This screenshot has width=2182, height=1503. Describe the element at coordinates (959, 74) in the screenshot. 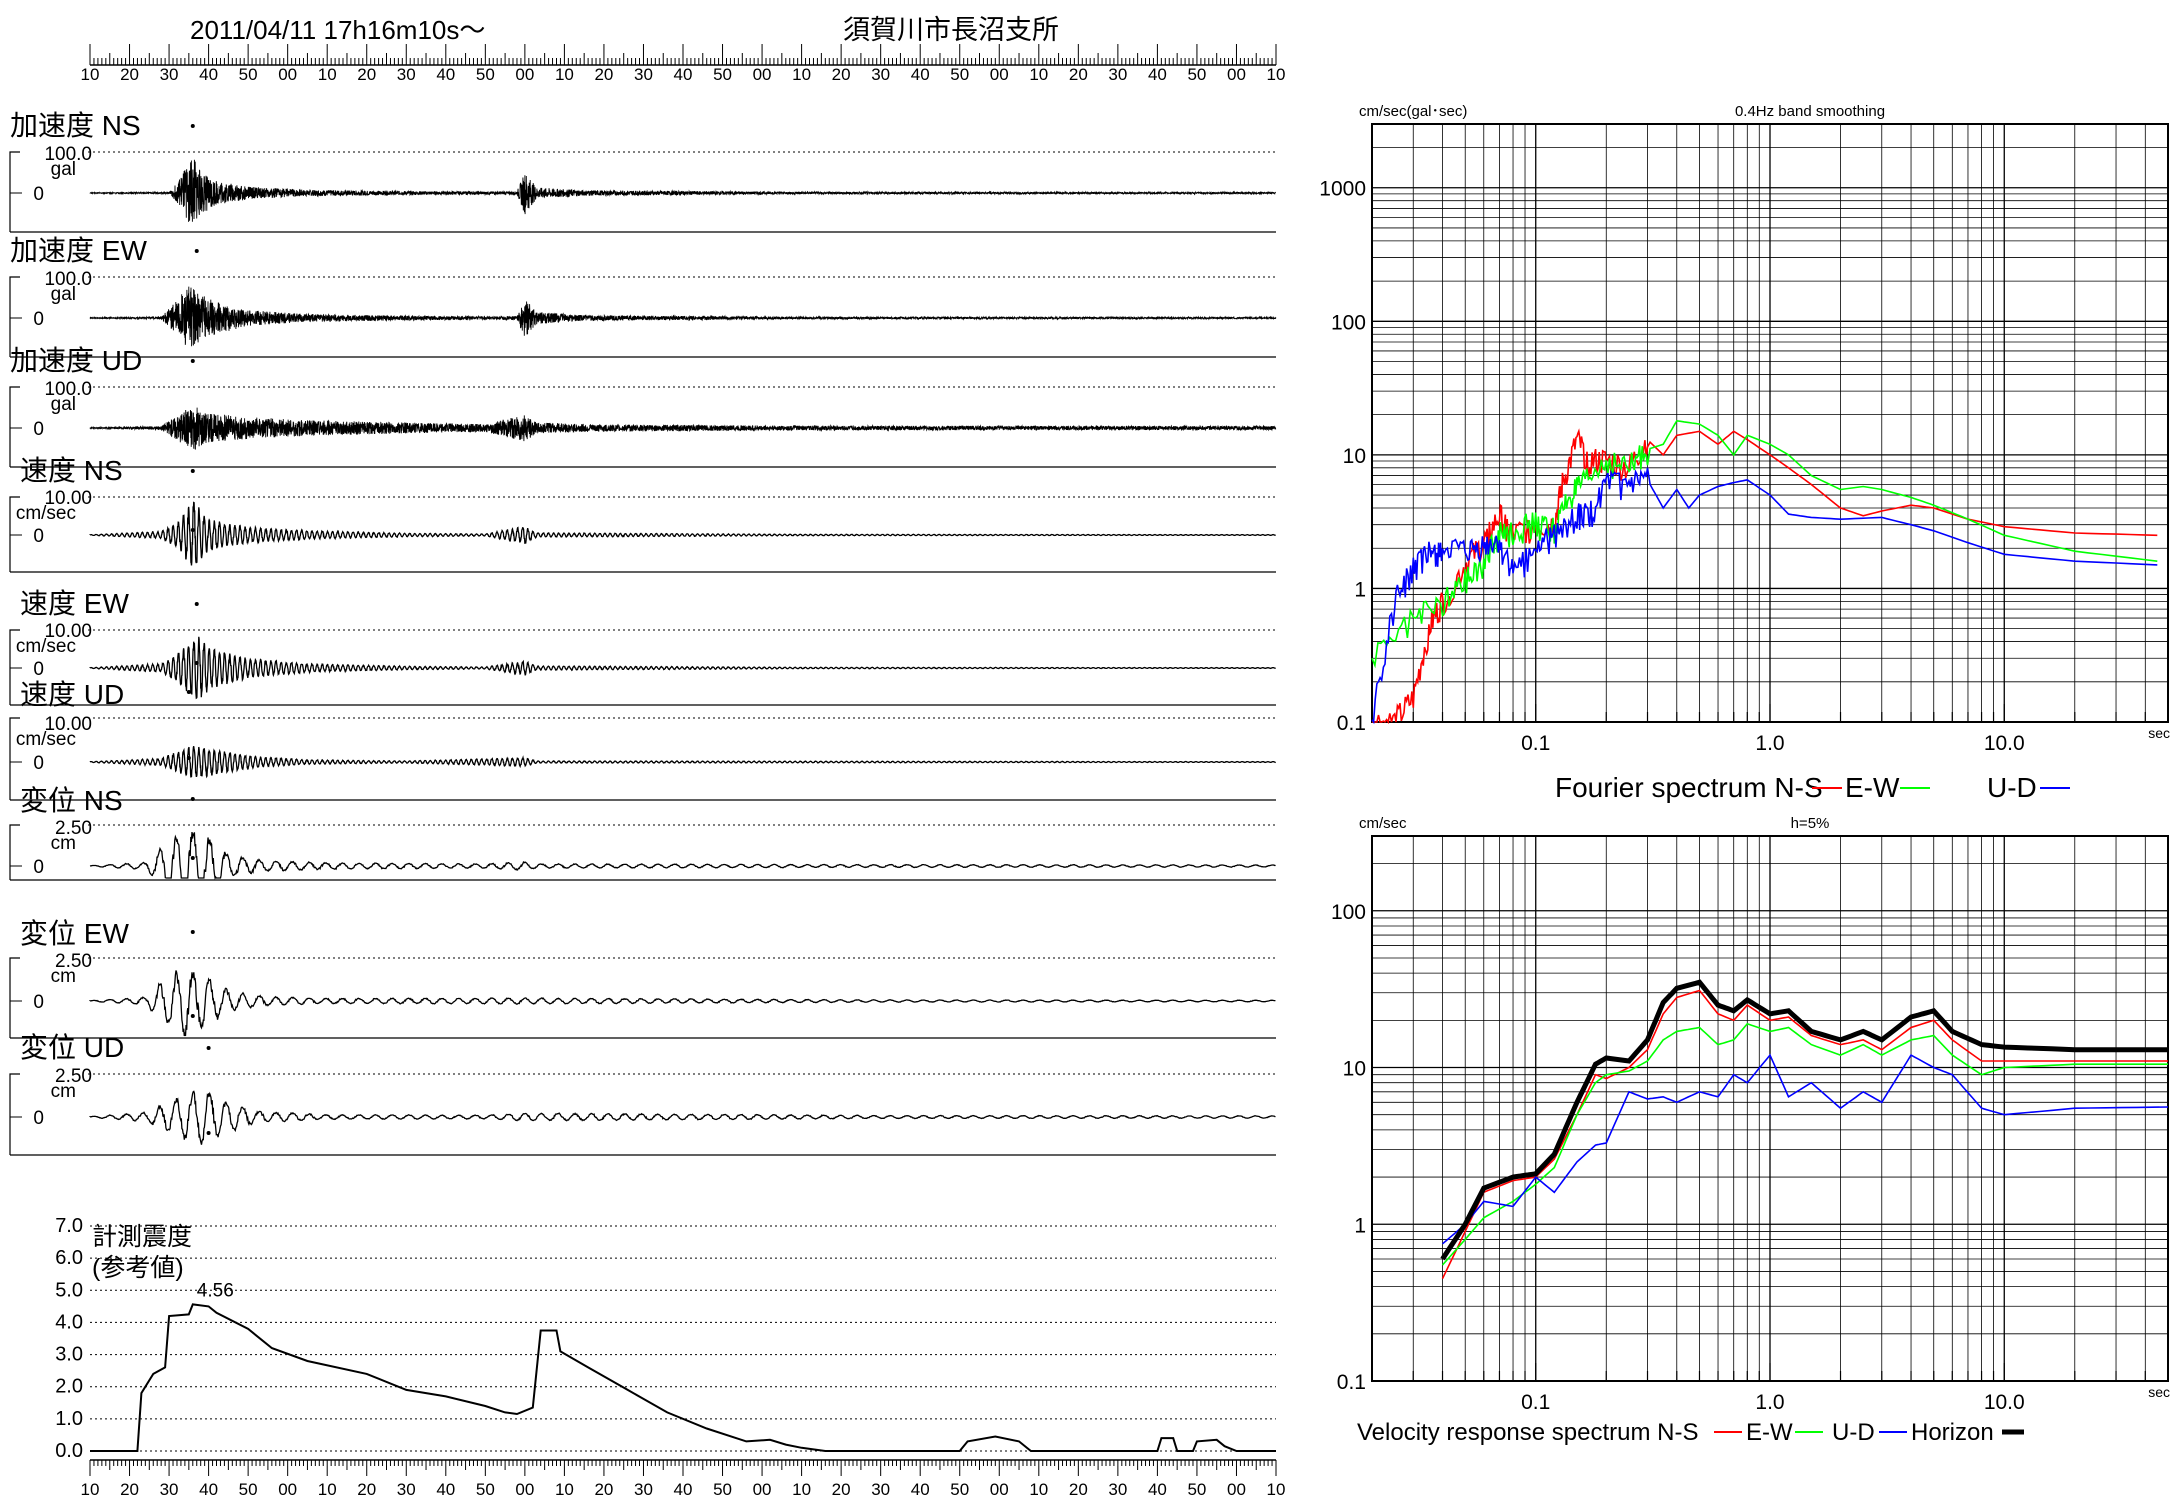

I see `top-axis-tick-label: 50` at that location.